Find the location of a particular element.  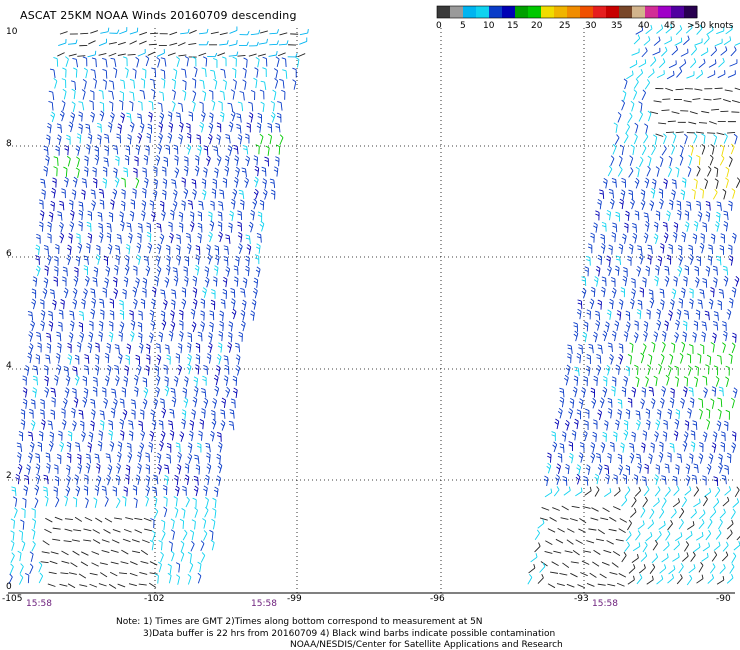

time-label-middle: 15:58 is located at coordinates (264, 604).